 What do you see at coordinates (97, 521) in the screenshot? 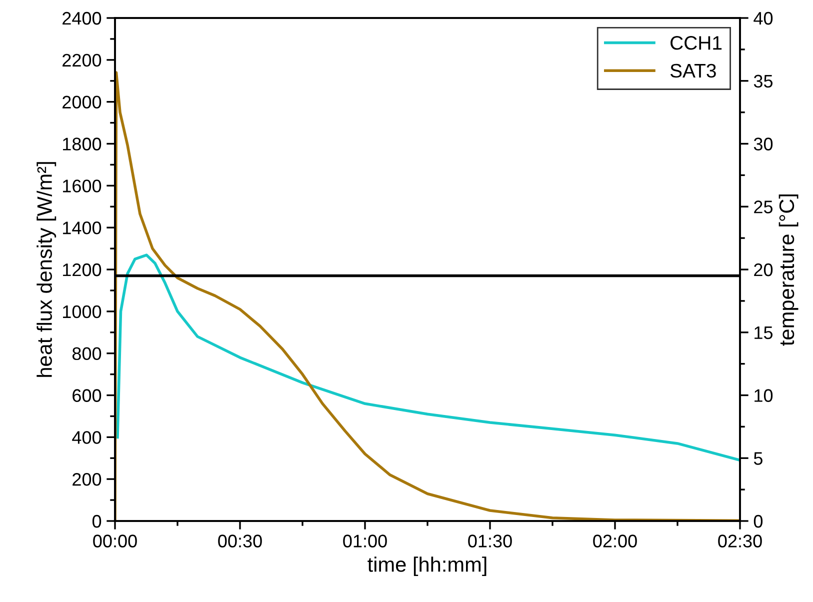
I see `y-tick-label: 0` at bounding box center [97, 521].